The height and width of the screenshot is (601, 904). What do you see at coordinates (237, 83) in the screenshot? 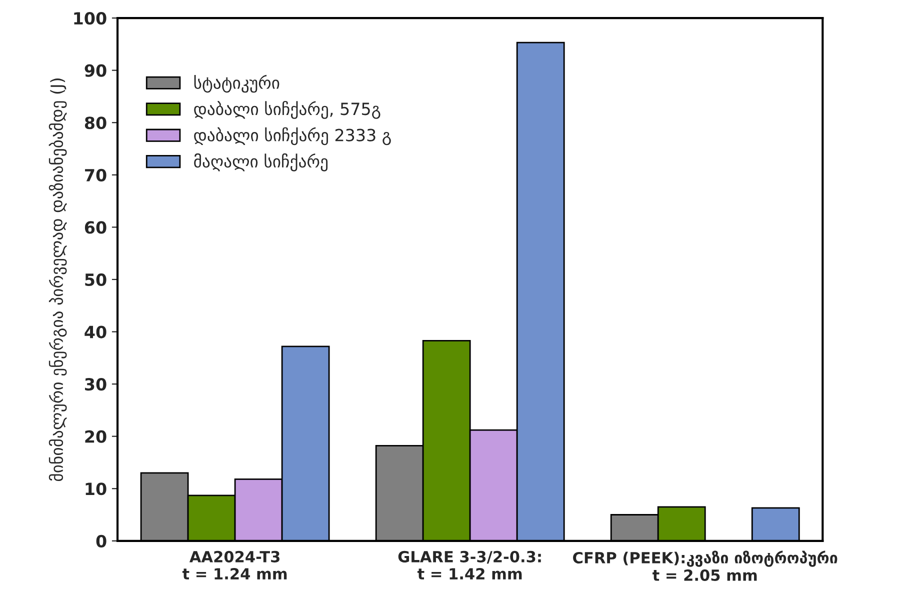
I see `legend-label: სტატიკური` at bounding box center [237, 83].